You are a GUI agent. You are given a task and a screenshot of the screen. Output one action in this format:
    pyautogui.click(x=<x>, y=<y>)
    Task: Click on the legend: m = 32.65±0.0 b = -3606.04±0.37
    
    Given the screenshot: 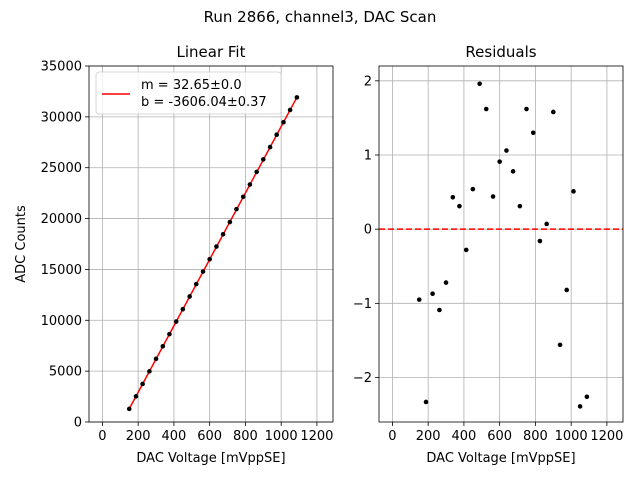 What is the action you would take?
    pyautogui.click(x=188, y=93)
    